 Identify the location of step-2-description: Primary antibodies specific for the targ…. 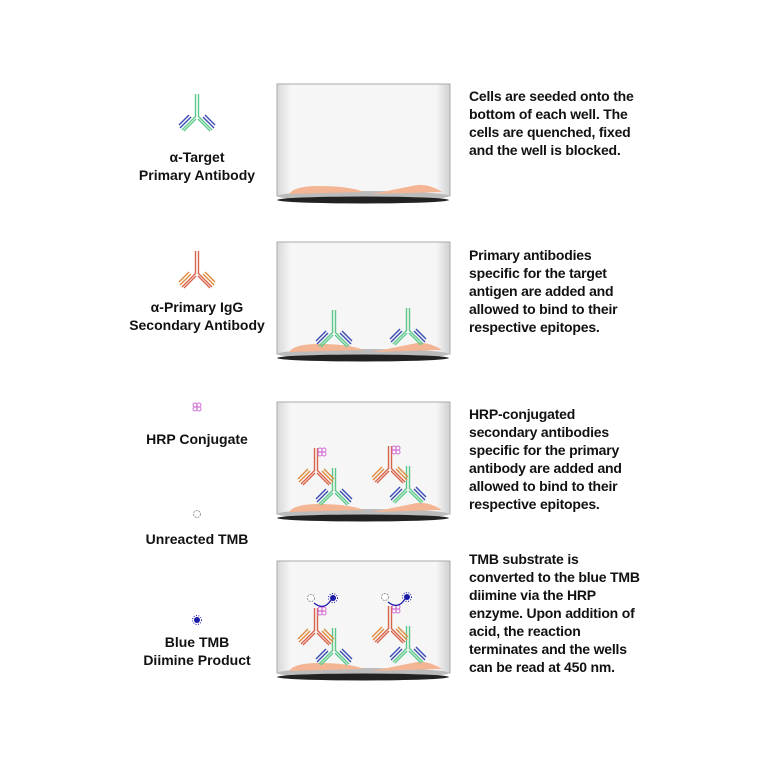
(543, 291).